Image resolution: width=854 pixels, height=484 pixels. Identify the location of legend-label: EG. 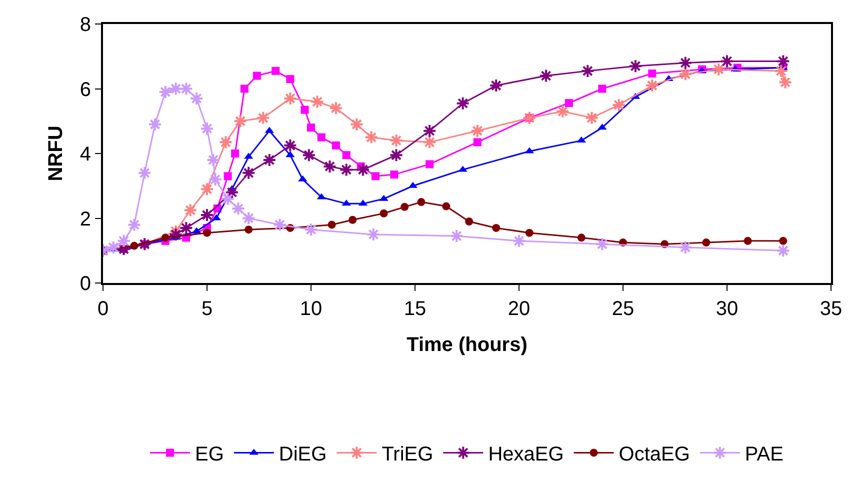
(209, 455).